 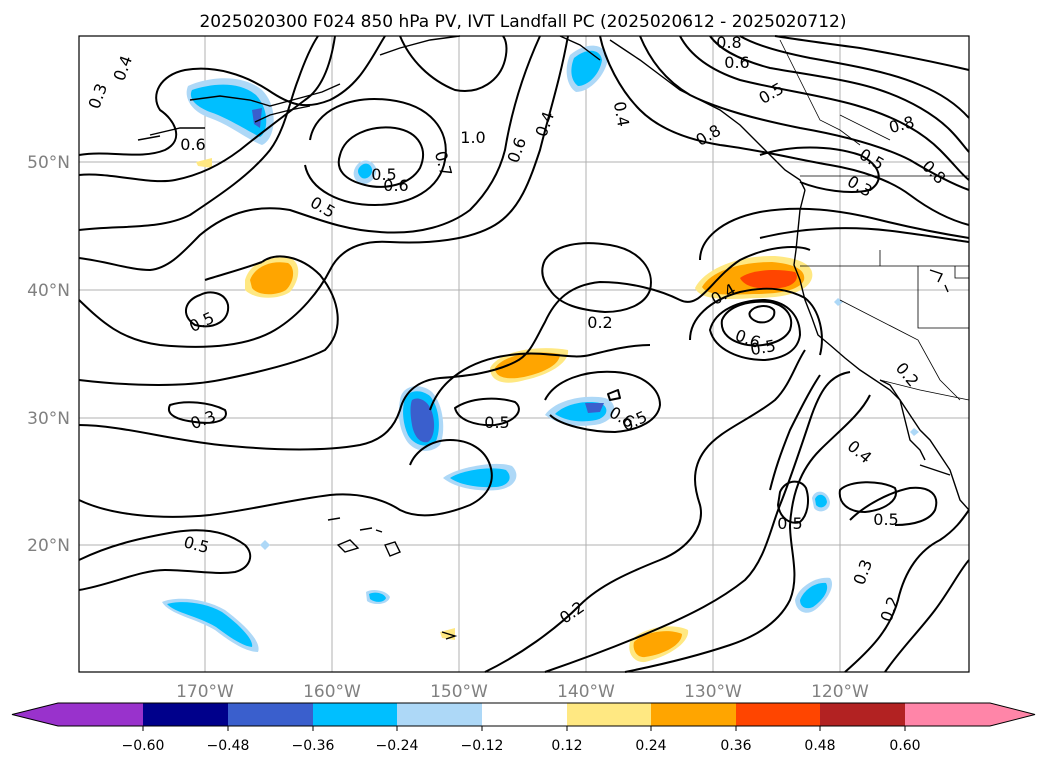 What do you see at coordinates (735, 746) in the screenshot?
I see `colorbar-tick-label: 0.36` at bounding box center [735, 746].